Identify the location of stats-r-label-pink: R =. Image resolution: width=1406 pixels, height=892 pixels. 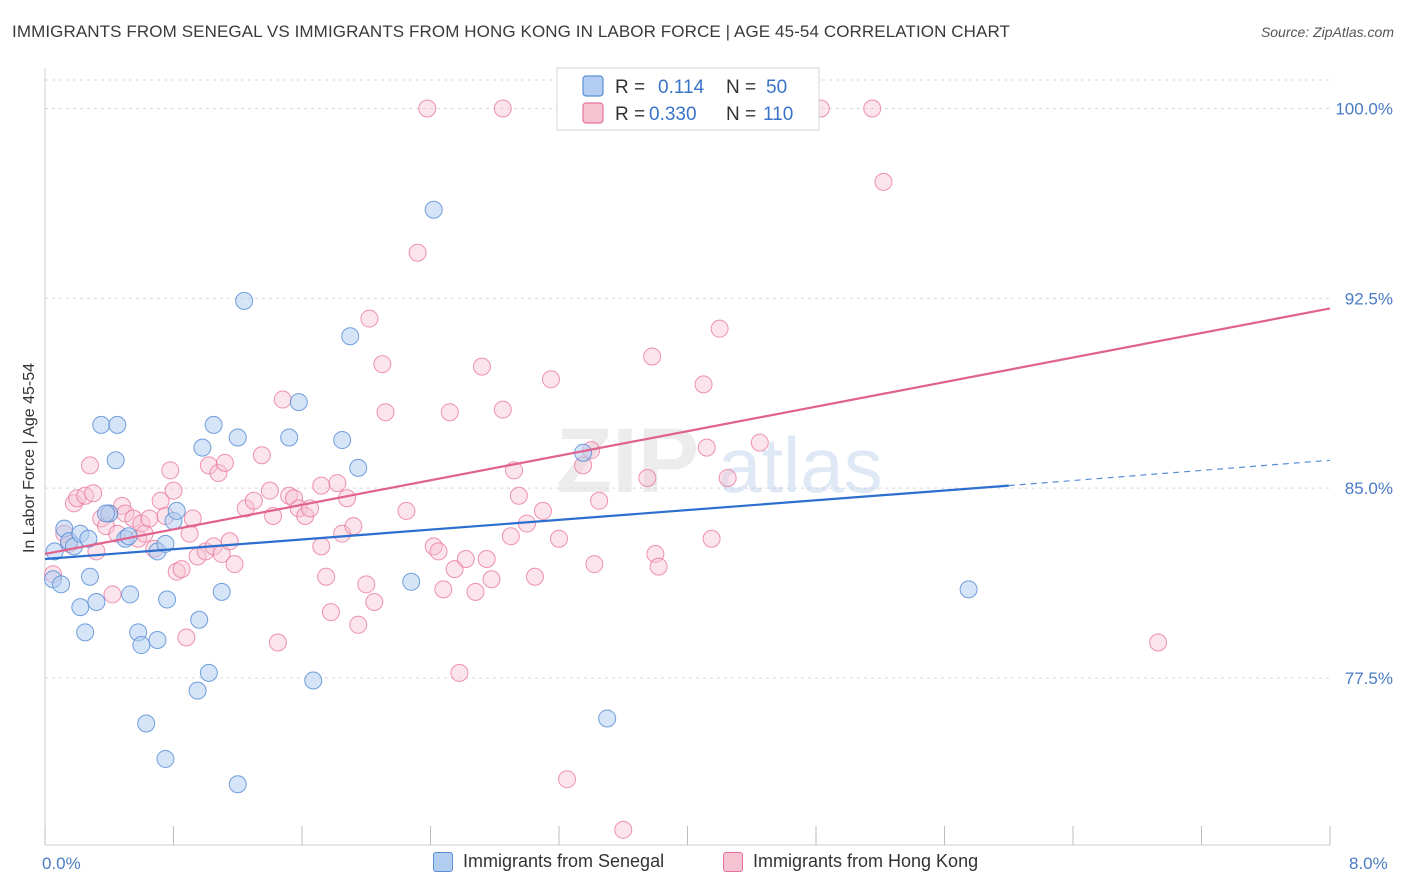
(630, 114).